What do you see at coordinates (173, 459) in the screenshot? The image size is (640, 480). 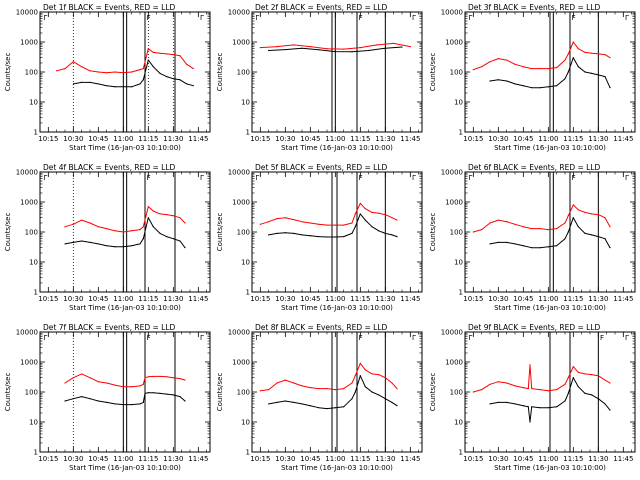 I see `x-tick-label: 11:30` at bounding box center [173, 459].